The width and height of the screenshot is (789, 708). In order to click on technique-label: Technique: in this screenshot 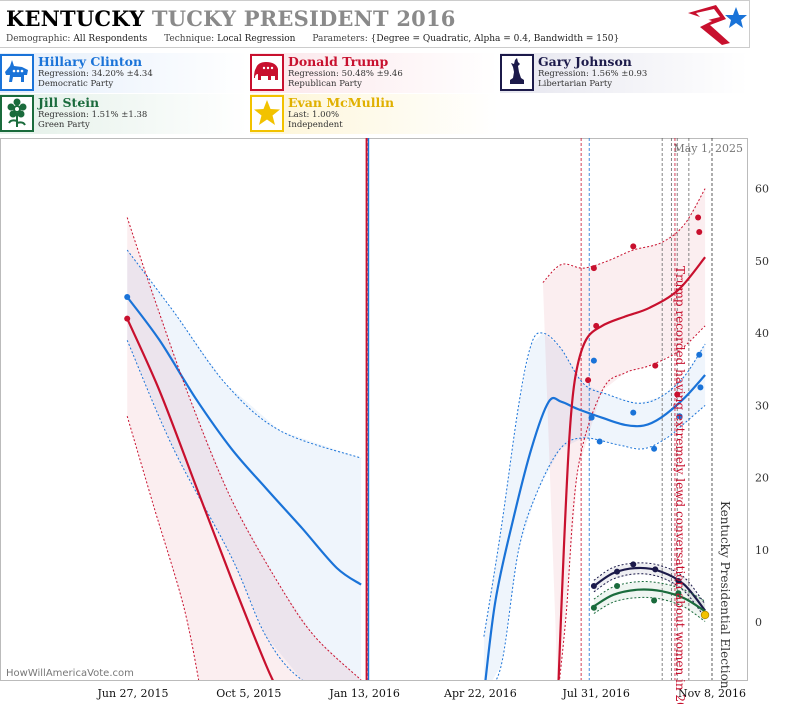, I will do `click(189, 39)`.